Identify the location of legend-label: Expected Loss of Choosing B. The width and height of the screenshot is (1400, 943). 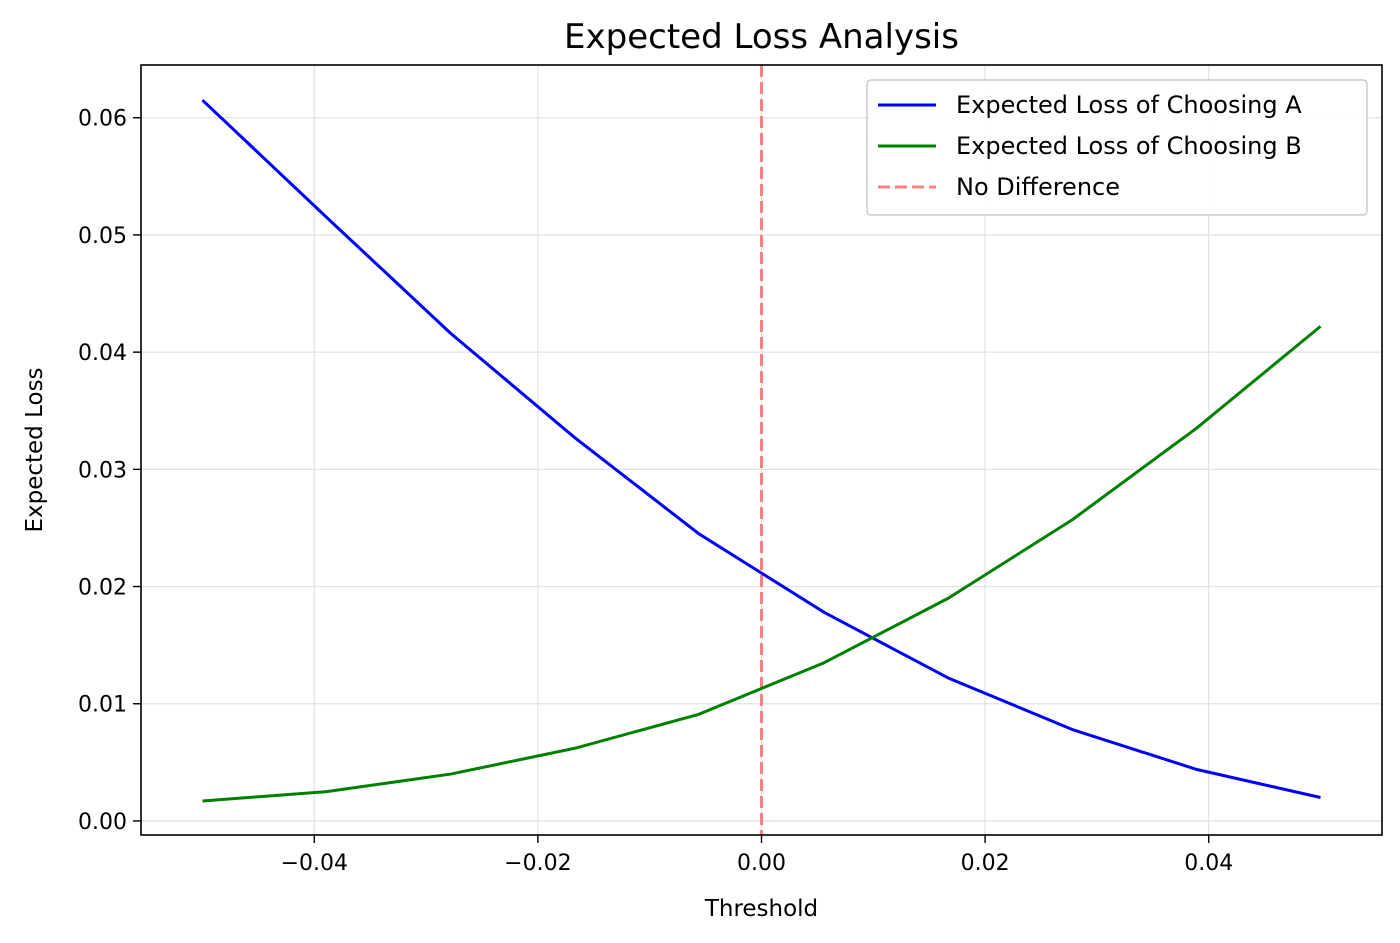
(1129, 146).